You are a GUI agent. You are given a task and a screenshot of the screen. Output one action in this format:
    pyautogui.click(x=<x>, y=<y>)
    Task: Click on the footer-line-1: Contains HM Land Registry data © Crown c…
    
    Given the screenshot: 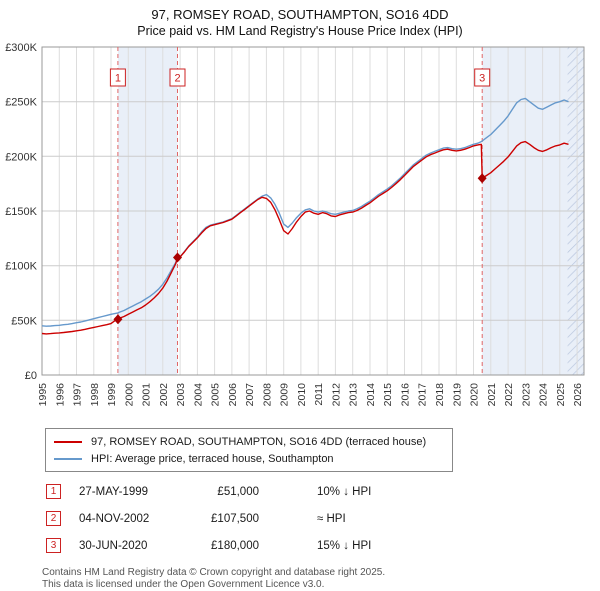 What is the action you would take?
    pyautogui.click(x=214, y=572)
    